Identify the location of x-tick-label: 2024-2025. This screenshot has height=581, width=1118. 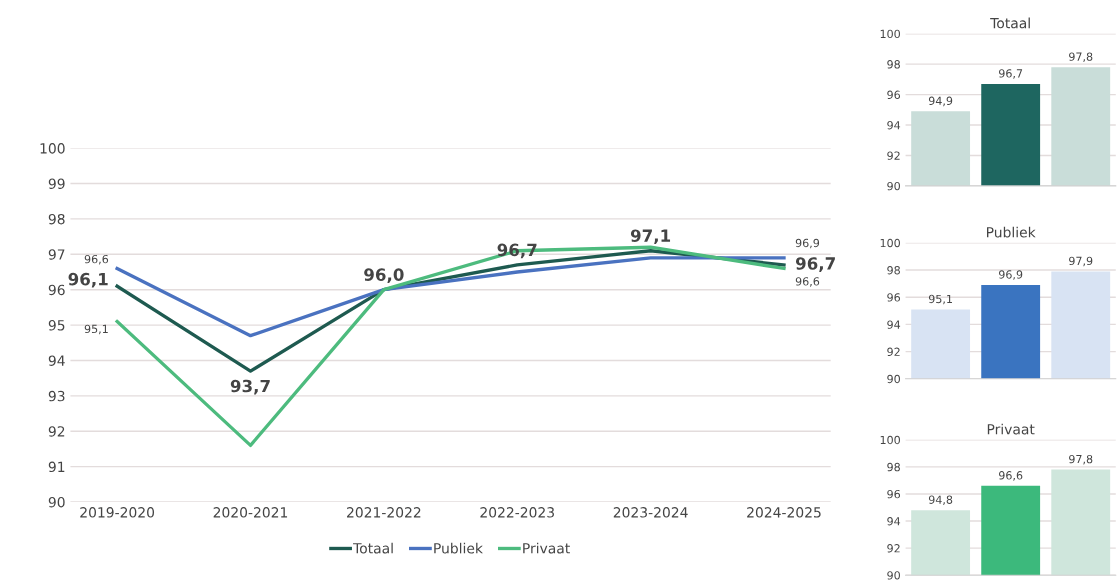
(784, 512).